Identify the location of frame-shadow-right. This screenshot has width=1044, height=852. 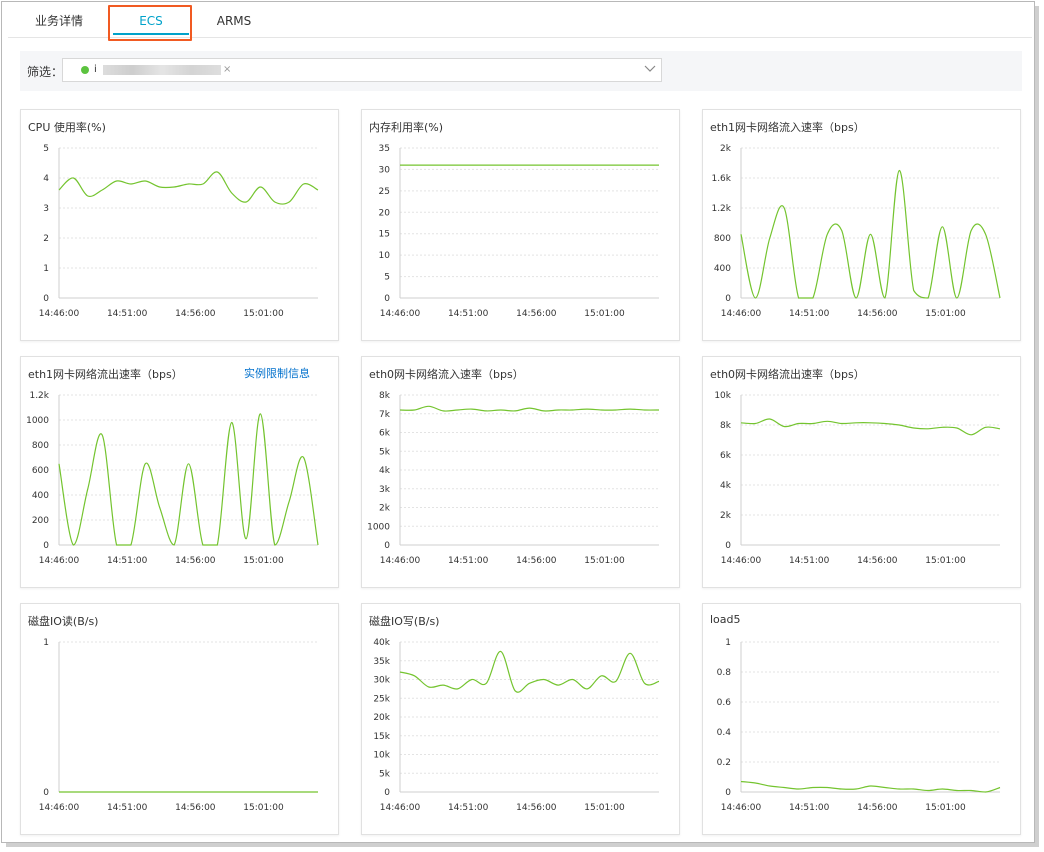
(1037, 426).